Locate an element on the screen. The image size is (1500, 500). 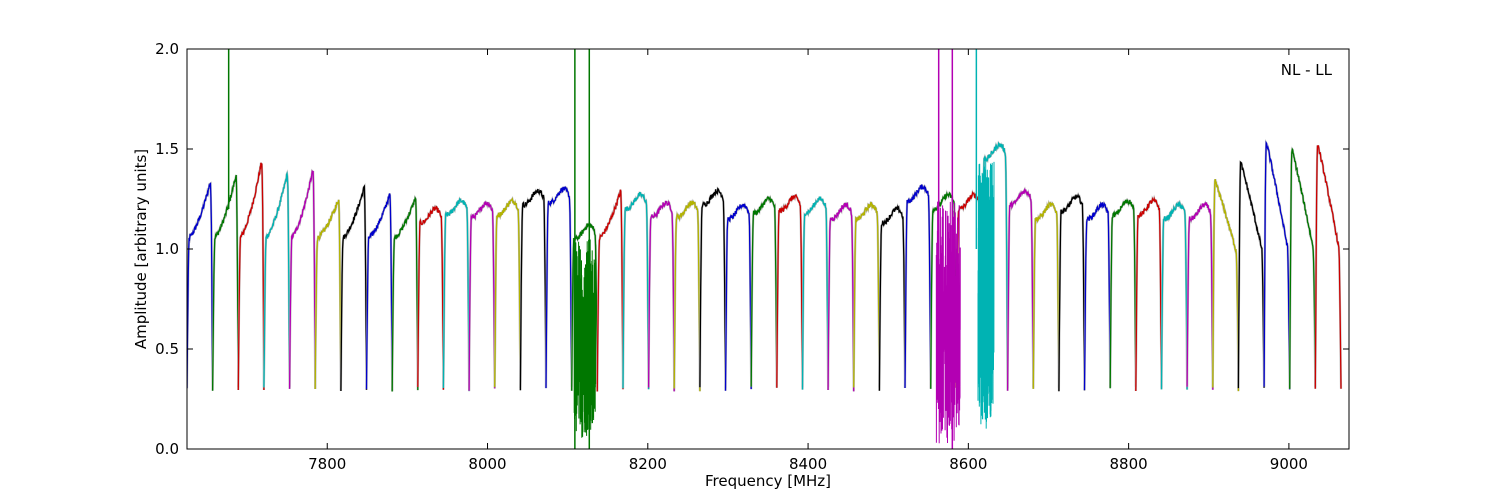
y-tick-label: 0.0 is located at coordinates (167, 449).